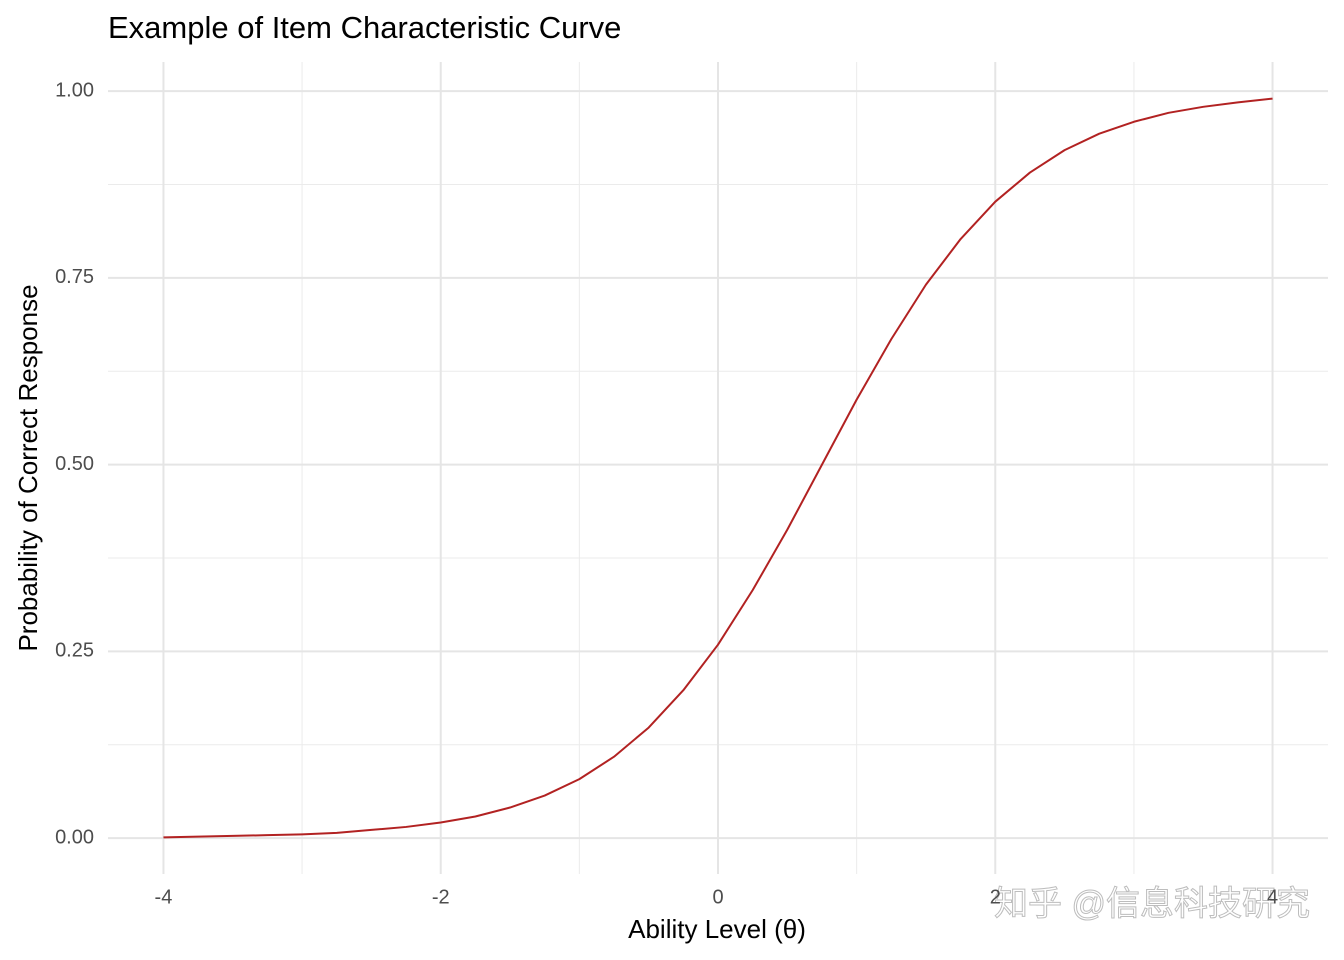  Describe the element at coordinates (74, 277) in the screenshot. I see `y-tick-label: 0.75` at that location.